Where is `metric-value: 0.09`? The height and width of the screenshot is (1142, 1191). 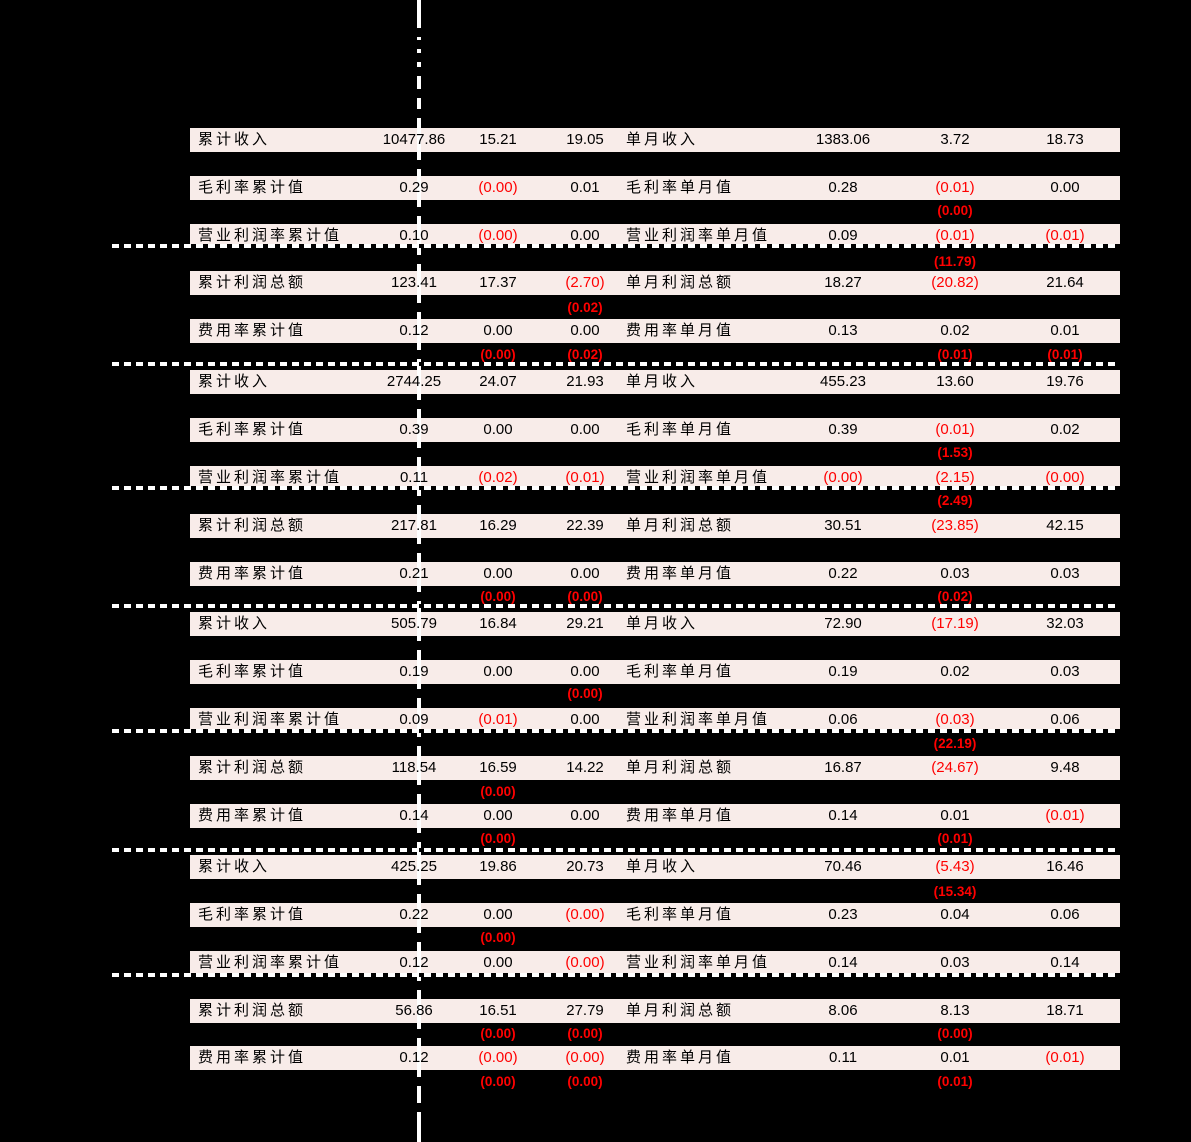
metric-value: 0.09 is located at coordinates (414, 719).